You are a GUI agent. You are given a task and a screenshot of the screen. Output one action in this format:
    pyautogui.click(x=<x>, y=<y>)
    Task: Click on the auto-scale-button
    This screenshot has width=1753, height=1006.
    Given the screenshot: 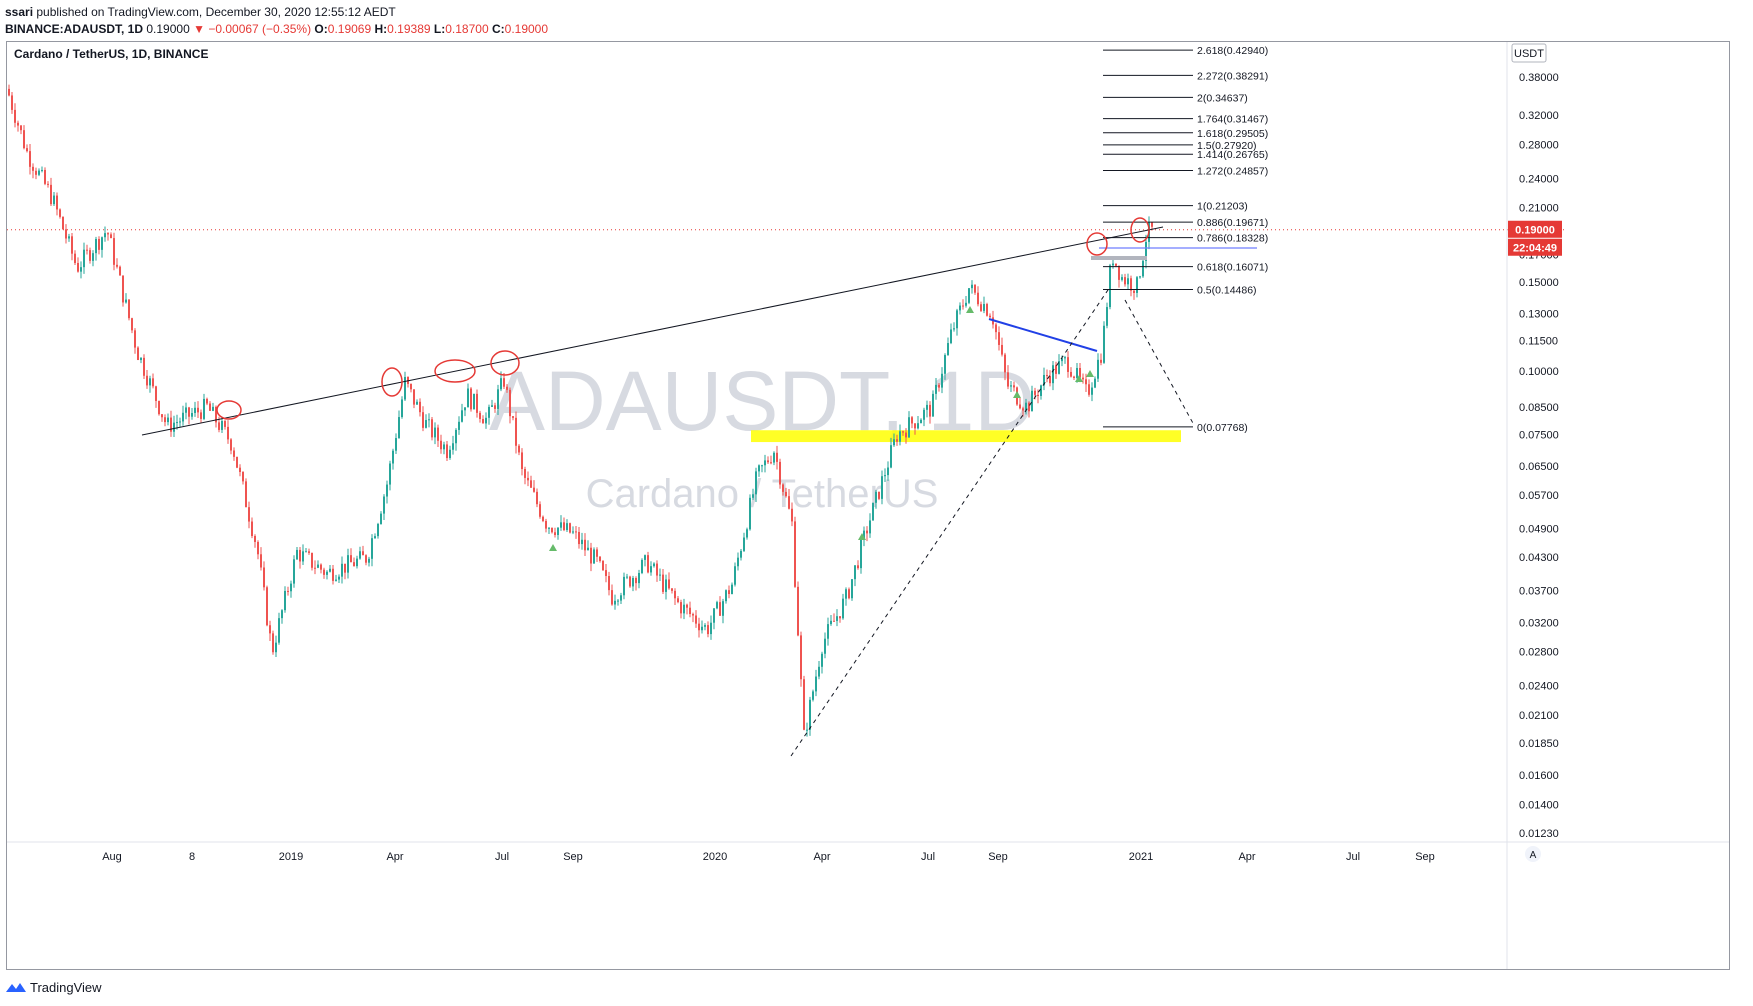 What is the action you would take?
    pyautogui.click(x=1533, y=854)
    